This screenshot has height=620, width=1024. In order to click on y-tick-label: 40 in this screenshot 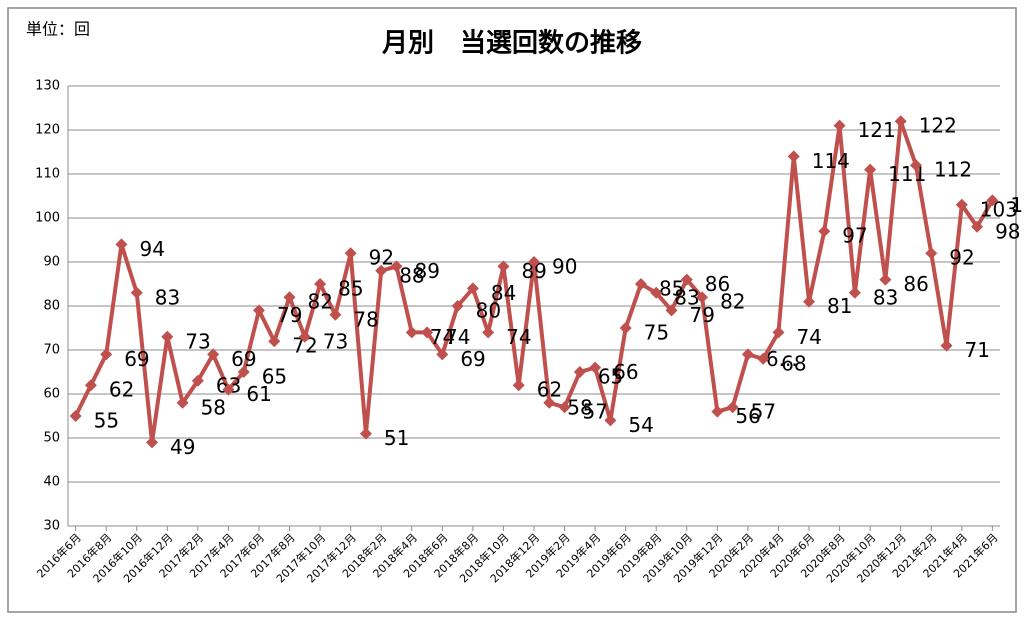, I will do `click(51, 482)`.